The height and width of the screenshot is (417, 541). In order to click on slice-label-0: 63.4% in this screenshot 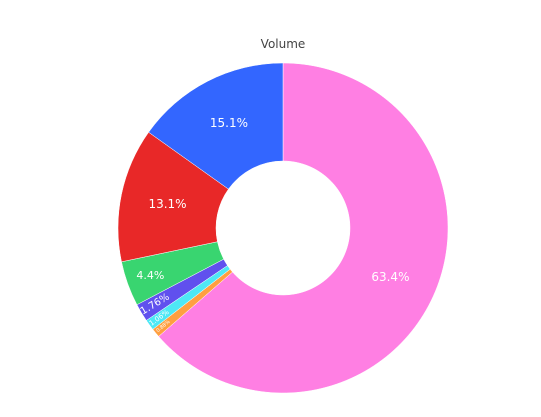, I will do `click(390, 277)`.